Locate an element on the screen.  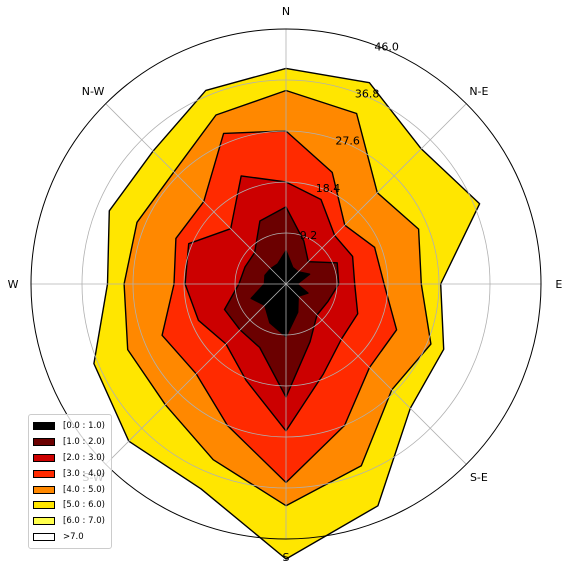
legend-item: [0.0 : 1.0) is located at coordinates (70, 426).